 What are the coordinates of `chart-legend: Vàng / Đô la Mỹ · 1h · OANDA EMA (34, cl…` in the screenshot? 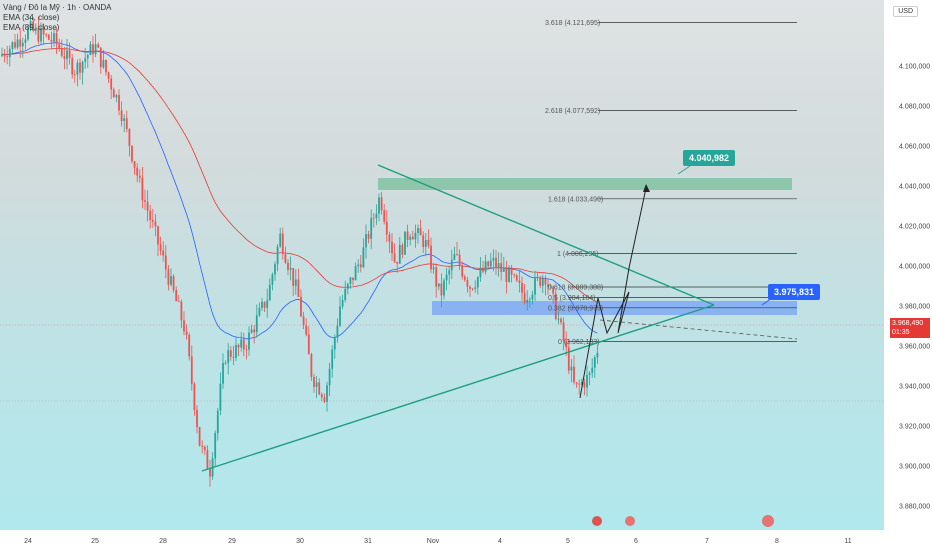 It's located at (57, 18).